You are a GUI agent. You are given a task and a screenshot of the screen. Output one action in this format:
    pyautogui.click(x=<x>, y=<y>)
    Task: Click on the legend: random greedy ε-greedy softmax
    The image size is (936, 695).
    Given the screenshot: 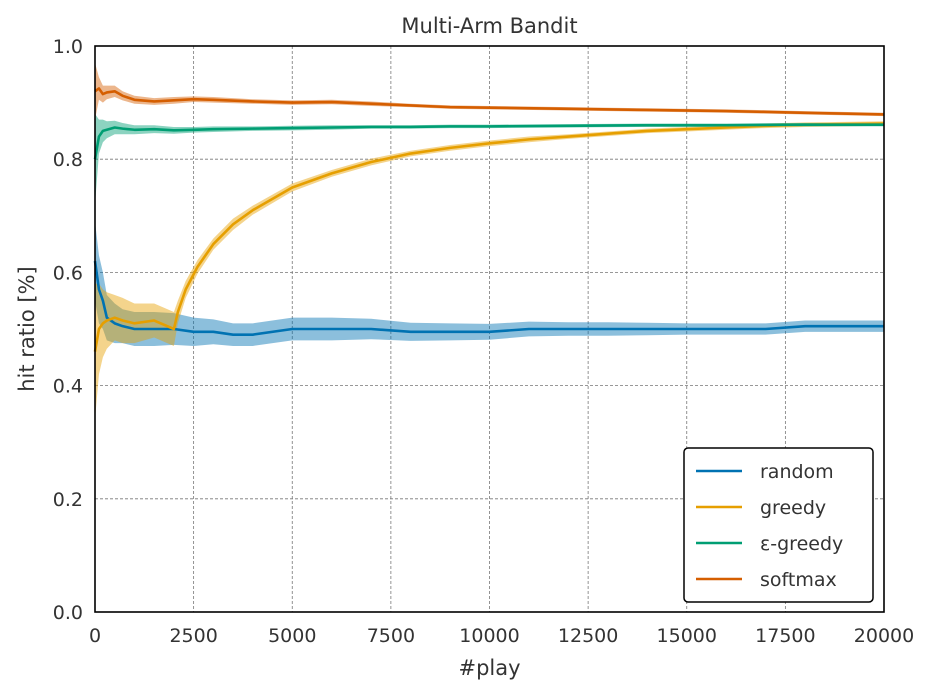 What is the action you would take?
    pyautogui.click(x=778, y=525)
    